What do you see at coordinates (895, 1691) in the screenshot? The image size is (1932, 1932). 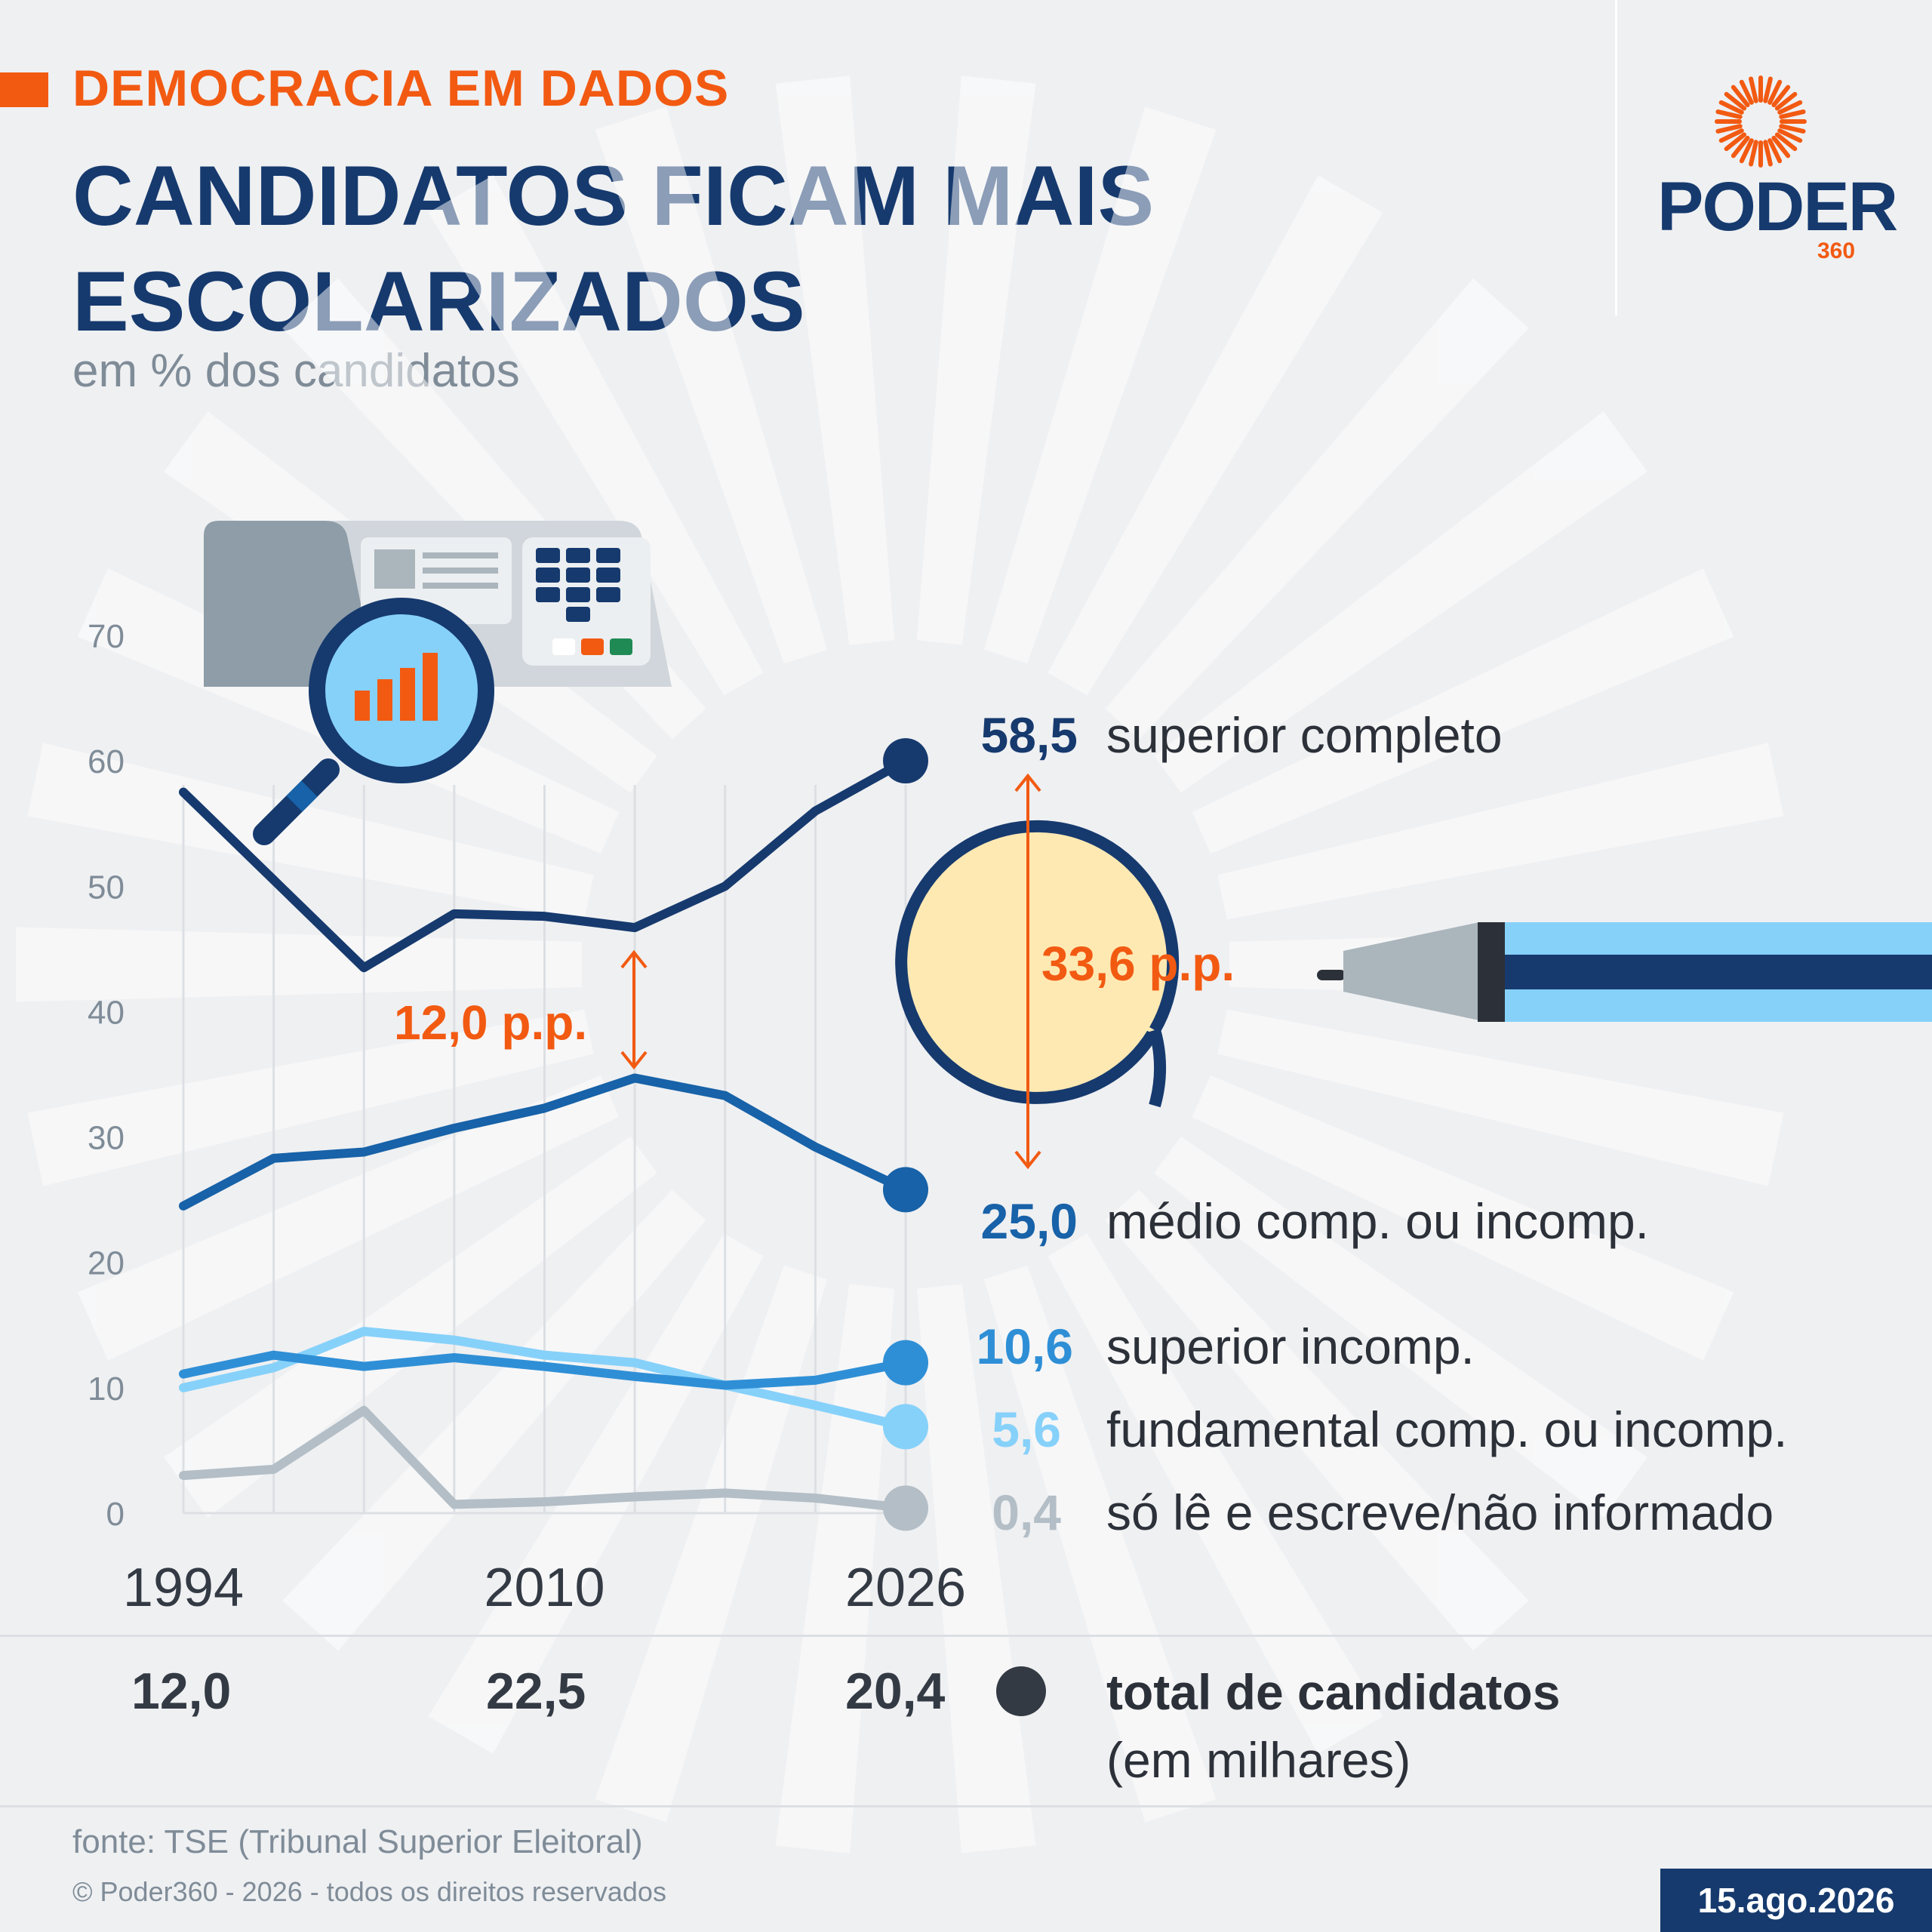 I see `total-value-2026: 20,4` at bounding box center [895, 1691].